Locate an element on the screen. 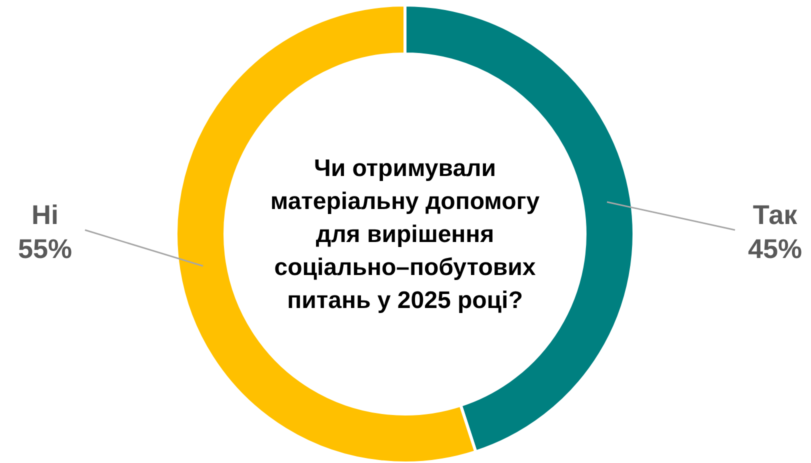  slice-label: Ні is located at coordinates (45, 215).